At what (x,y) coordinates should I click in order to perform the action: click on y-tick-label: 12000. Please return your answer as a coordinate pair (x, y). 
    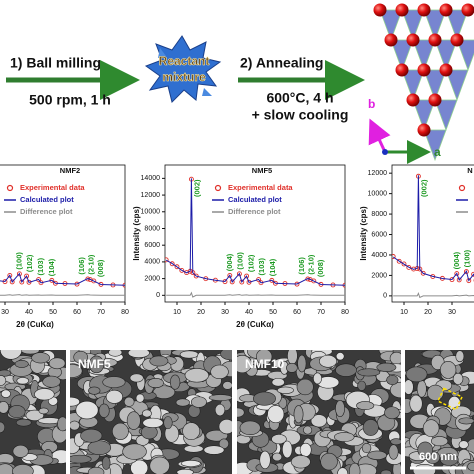
    Looking at the image, I should click on (151, 195).